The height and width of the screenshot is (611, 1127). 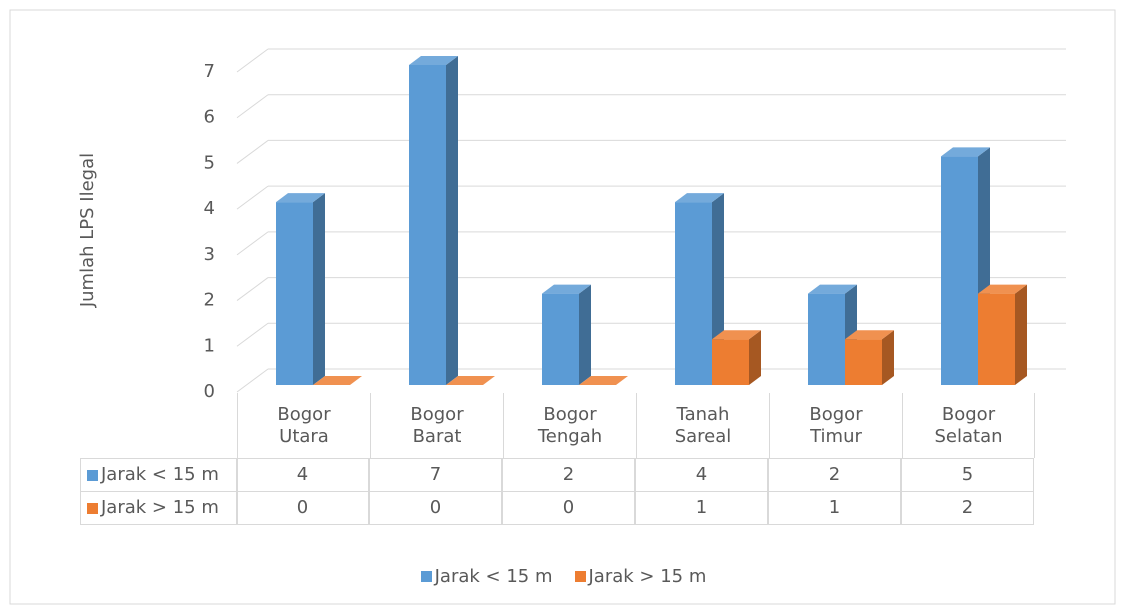 I want to click on legend-item: Jarak < 15 m, so click(x=486, y=577).